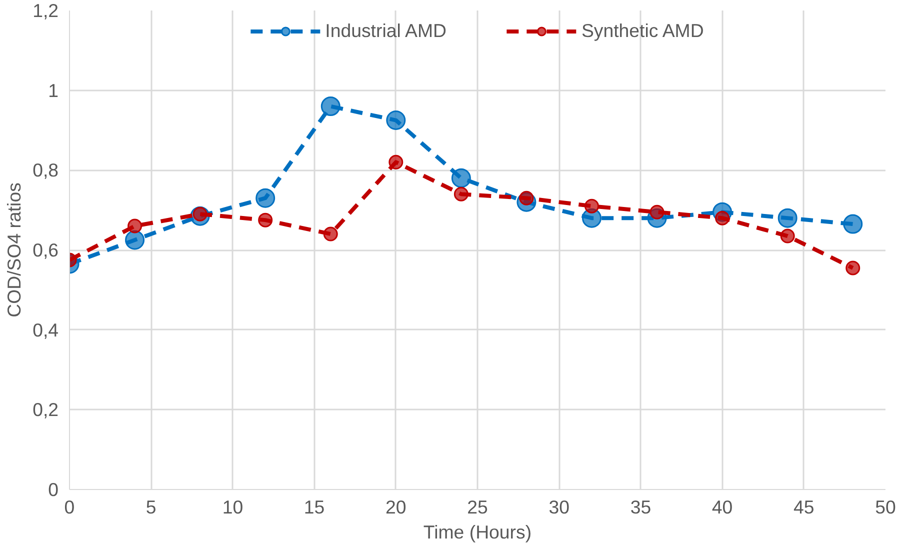 This screenshot has width=904, height=548. I want to click on x-tick-label: 15, so click(314, 507).